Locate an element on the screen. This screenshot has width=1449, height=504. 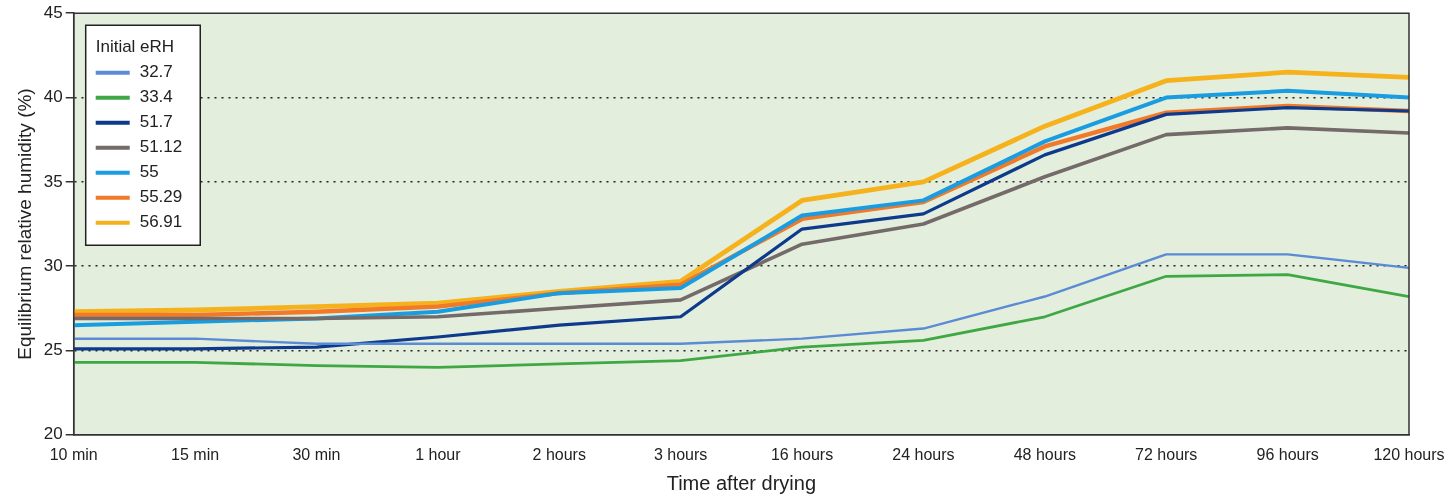
legend-label: 32.7 is located at coordinates (156, 72).